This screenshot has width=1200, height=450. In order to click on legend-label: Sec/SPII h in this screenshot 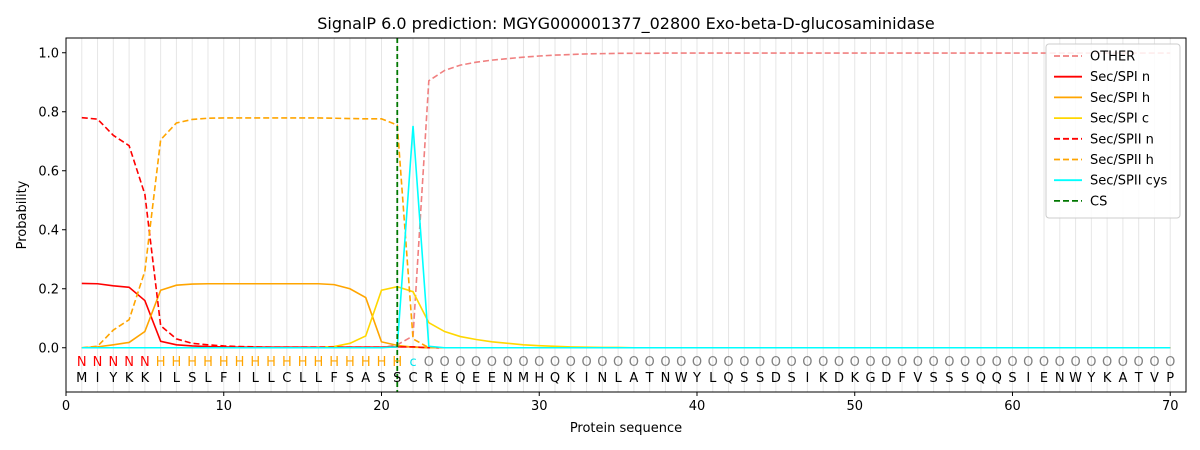, I will do `click(1122, 160)`.